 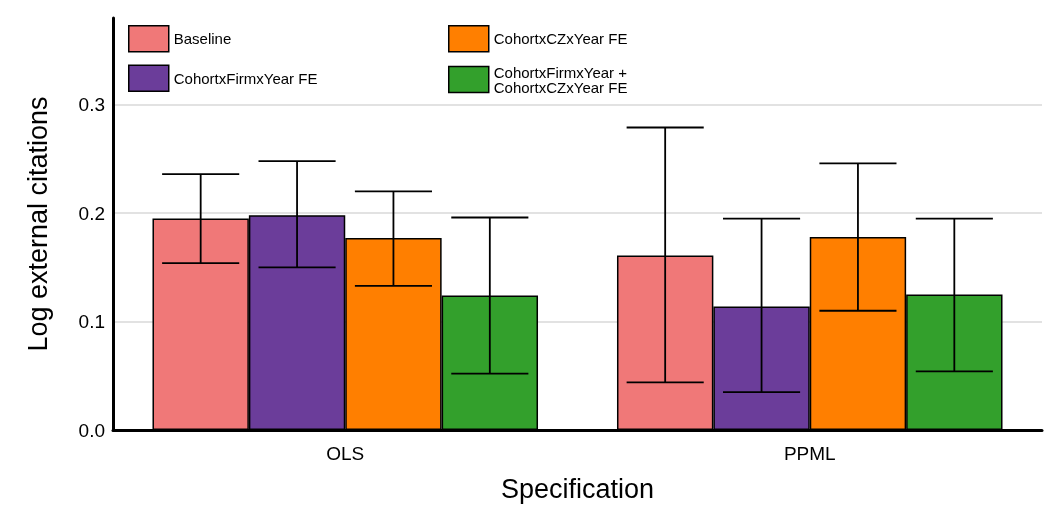 What do you see at coordinates (91, 322) in the screenshot?
I see `y-tick-label: 0.1` at bounding box center [91, 322].